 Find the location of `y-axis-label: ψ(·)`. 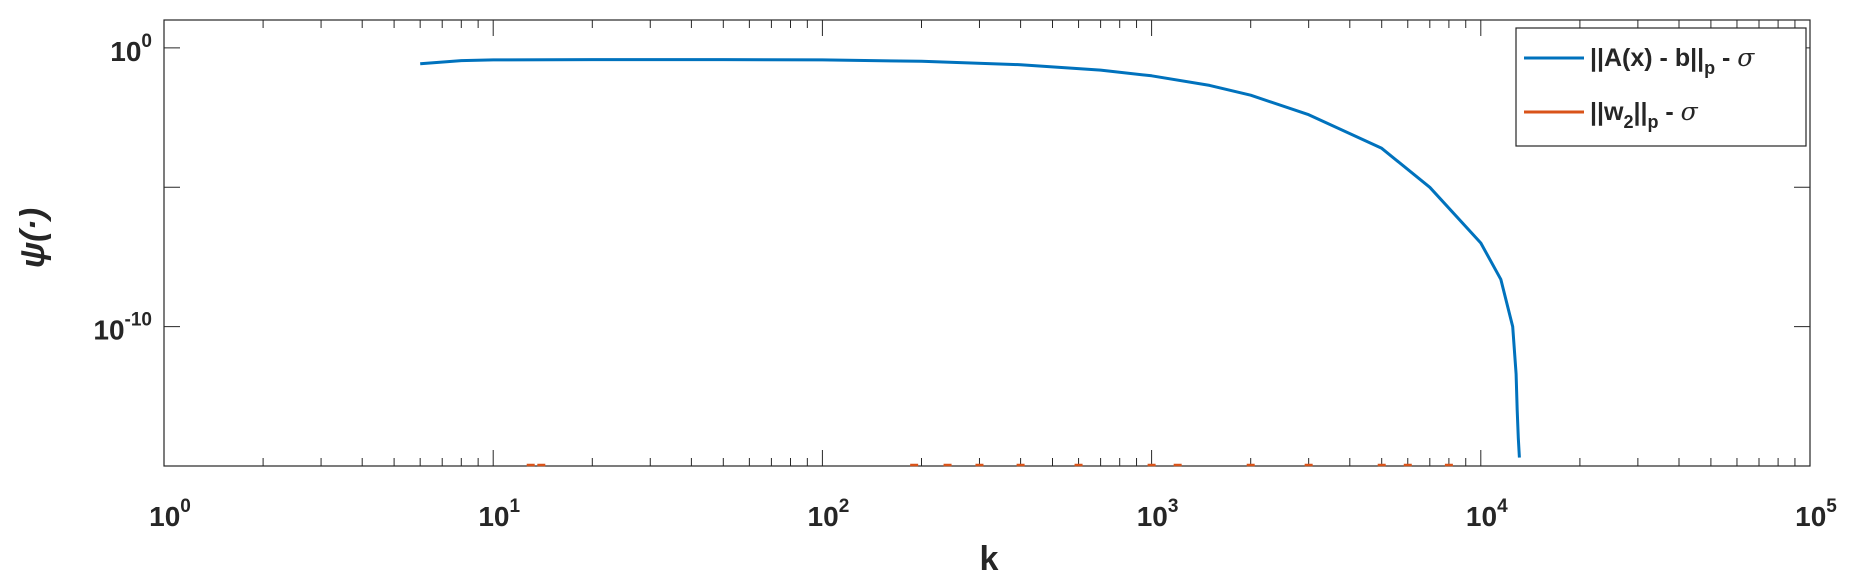

y-axis-label: ψ(·) is located at coordinates (33, 238).